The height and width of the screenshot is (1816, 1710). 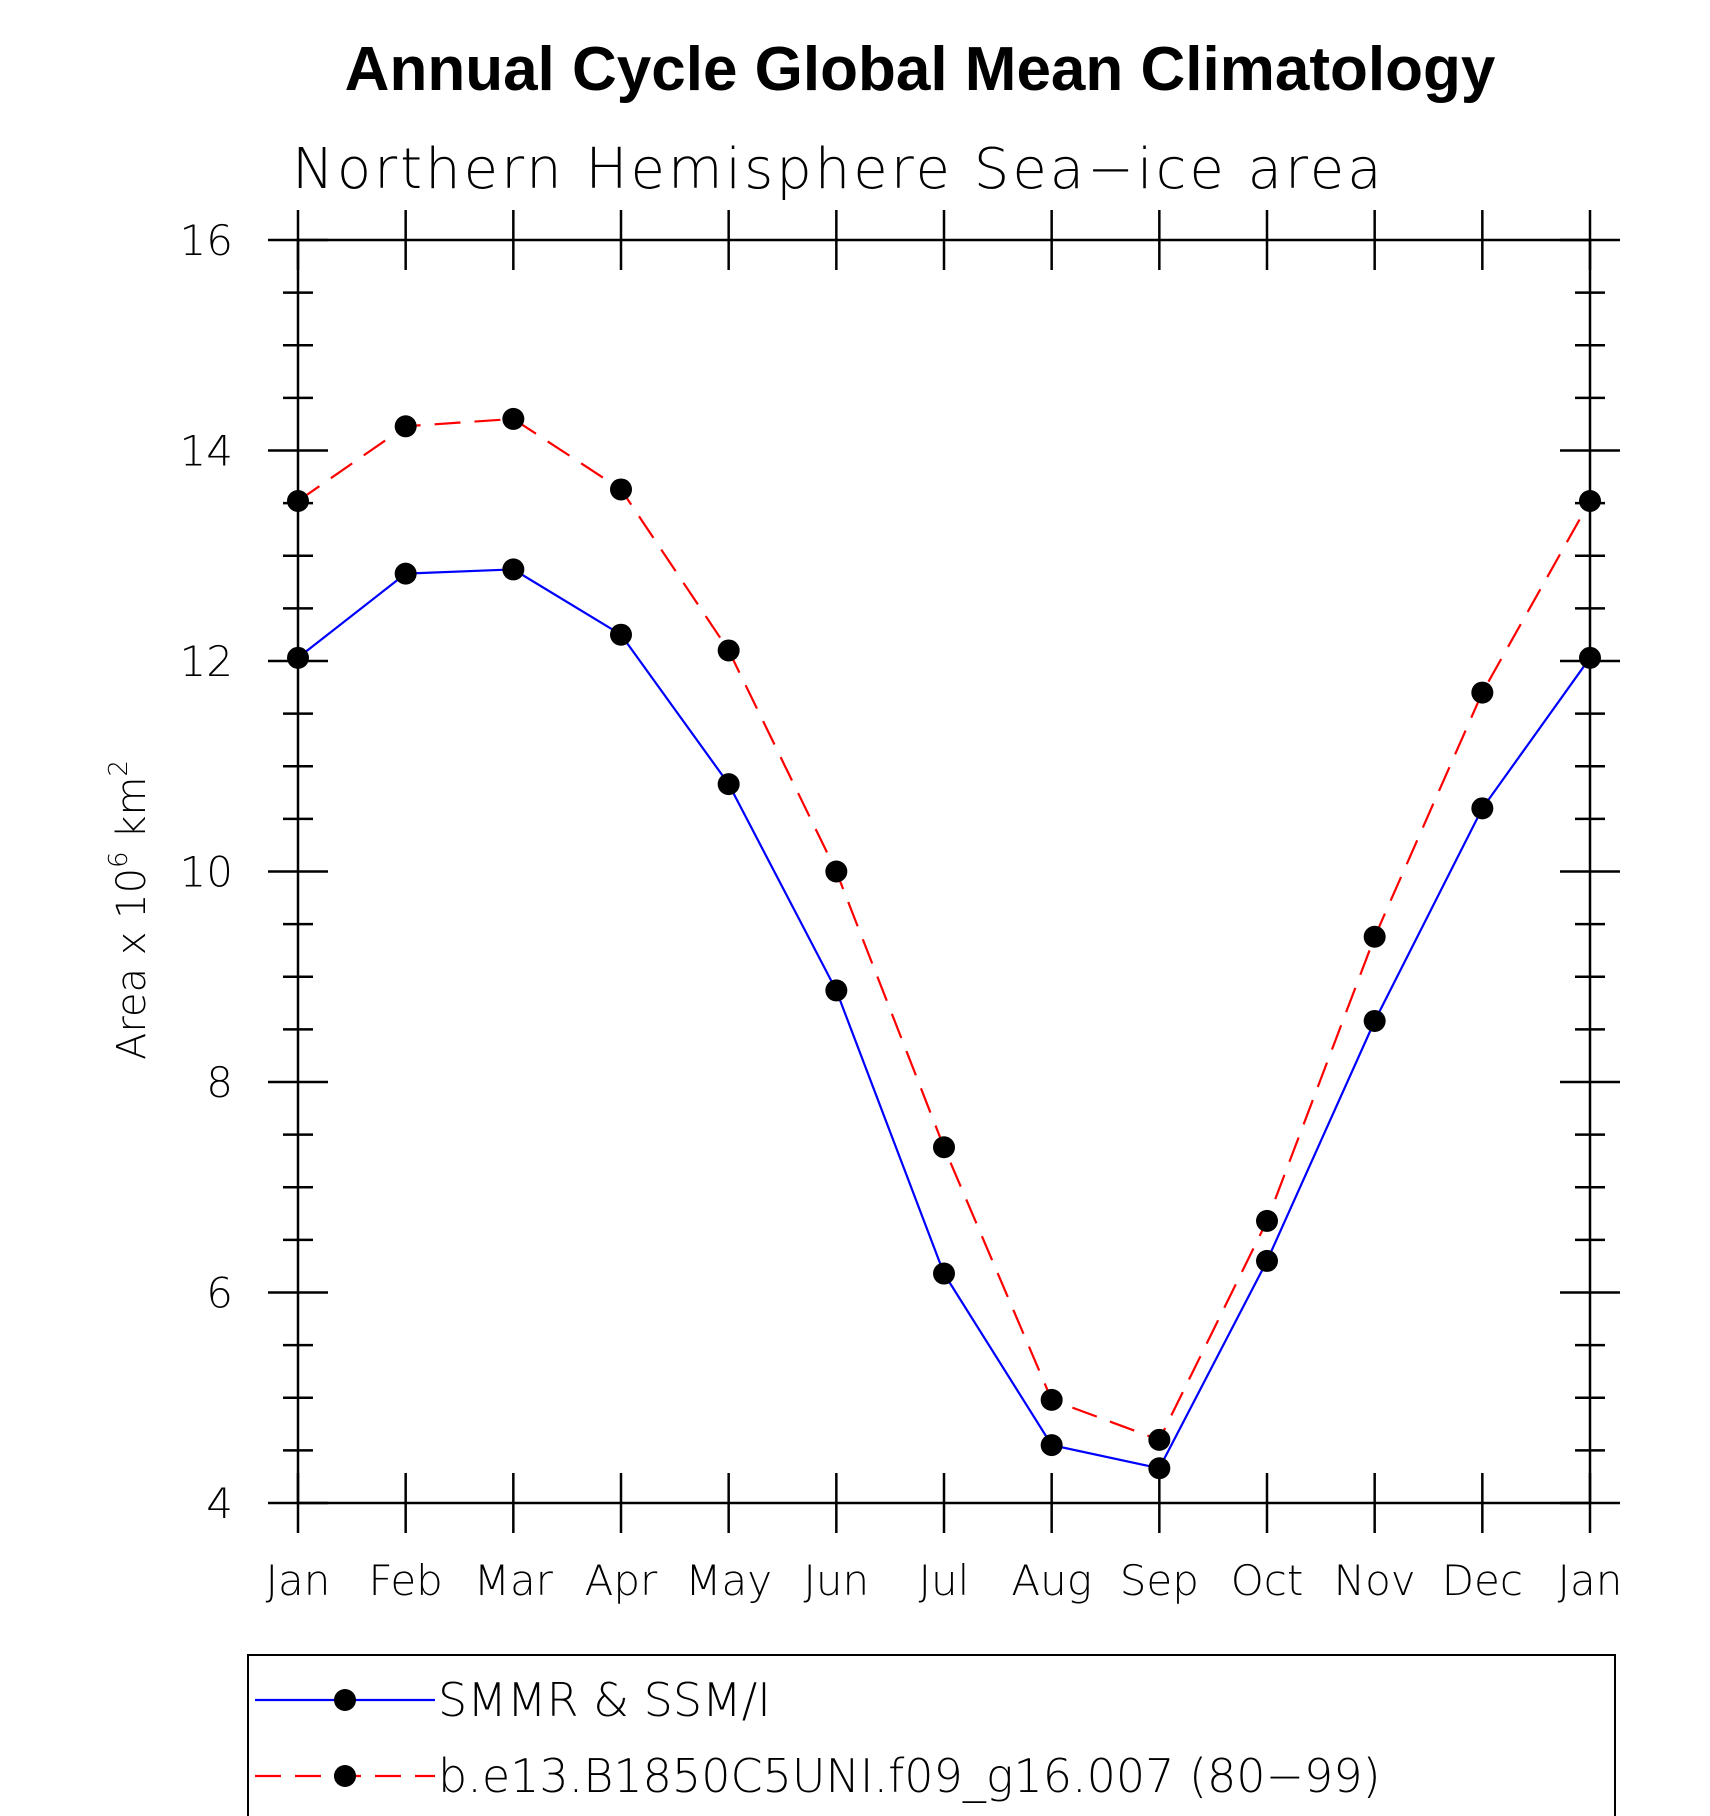 I want to click on x-tick-label: Dec, so click(x=1482, y=1580).